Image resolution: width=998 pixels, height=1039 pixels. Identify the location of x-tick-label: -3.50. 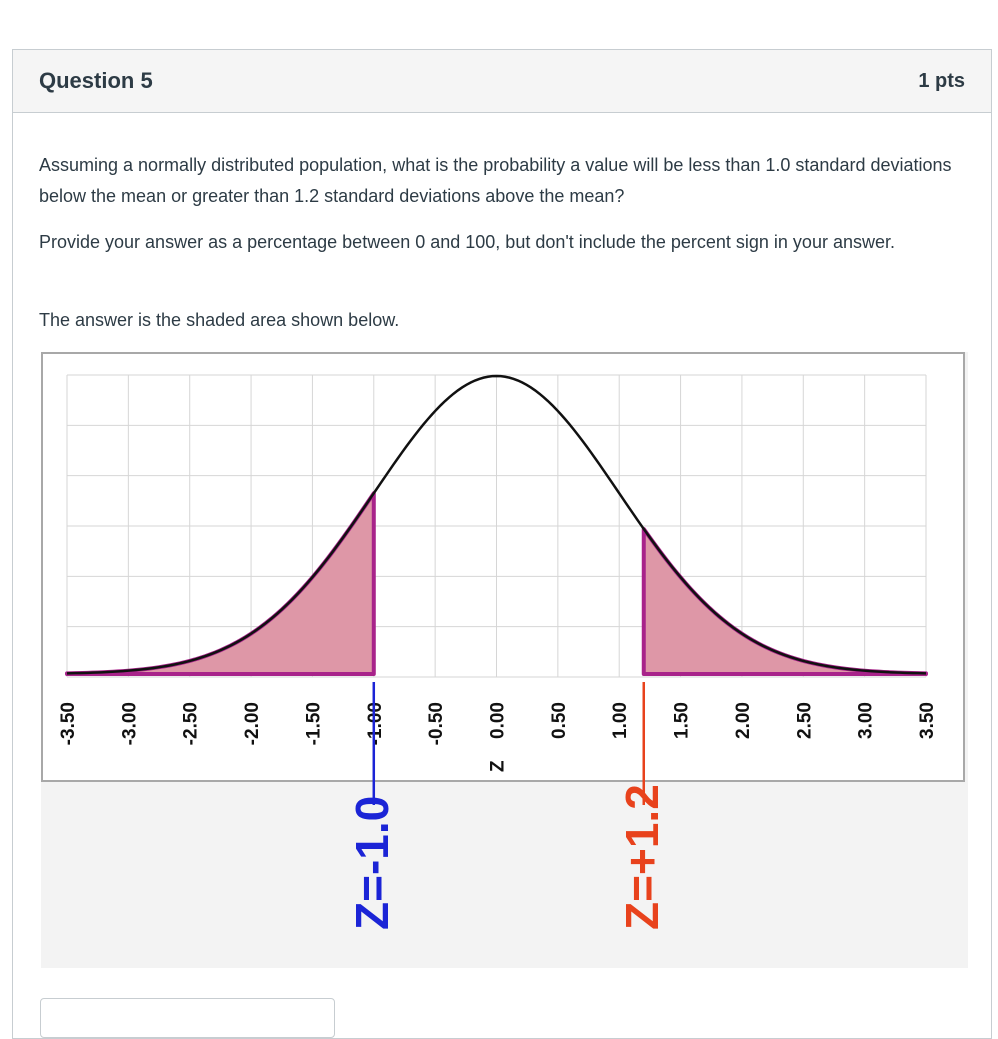
(68, 723).